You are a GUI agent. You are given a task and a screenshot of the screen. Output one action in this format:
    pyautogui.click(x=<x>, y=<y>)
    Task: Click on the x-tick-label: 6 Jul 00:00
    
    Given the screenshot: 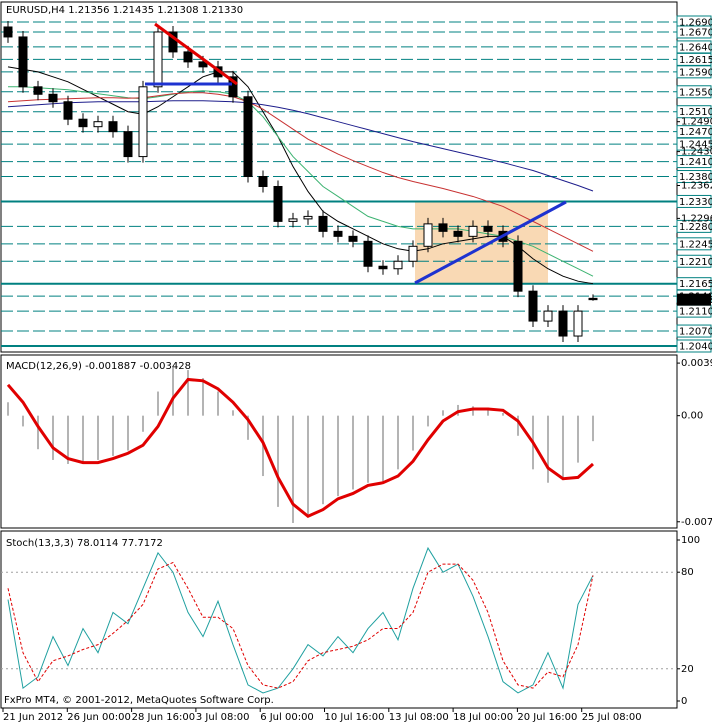 What is the action you would take?
    pyautogui.click(x=287, y=717)
    